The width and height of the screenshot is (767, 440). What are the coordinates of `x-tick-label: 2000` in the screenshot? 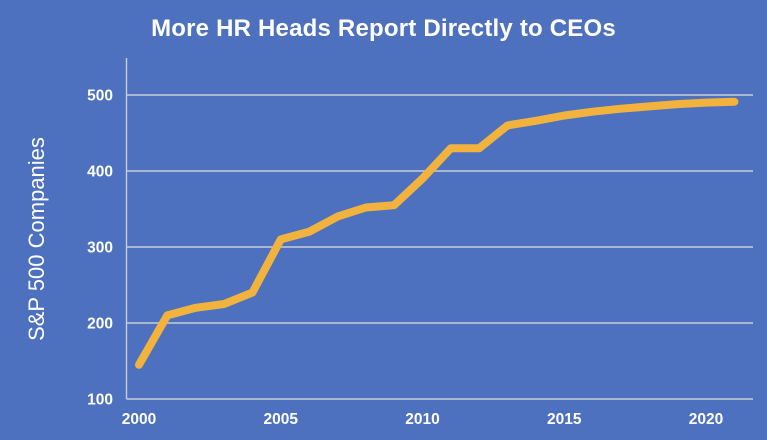 It's located at (139, 419).